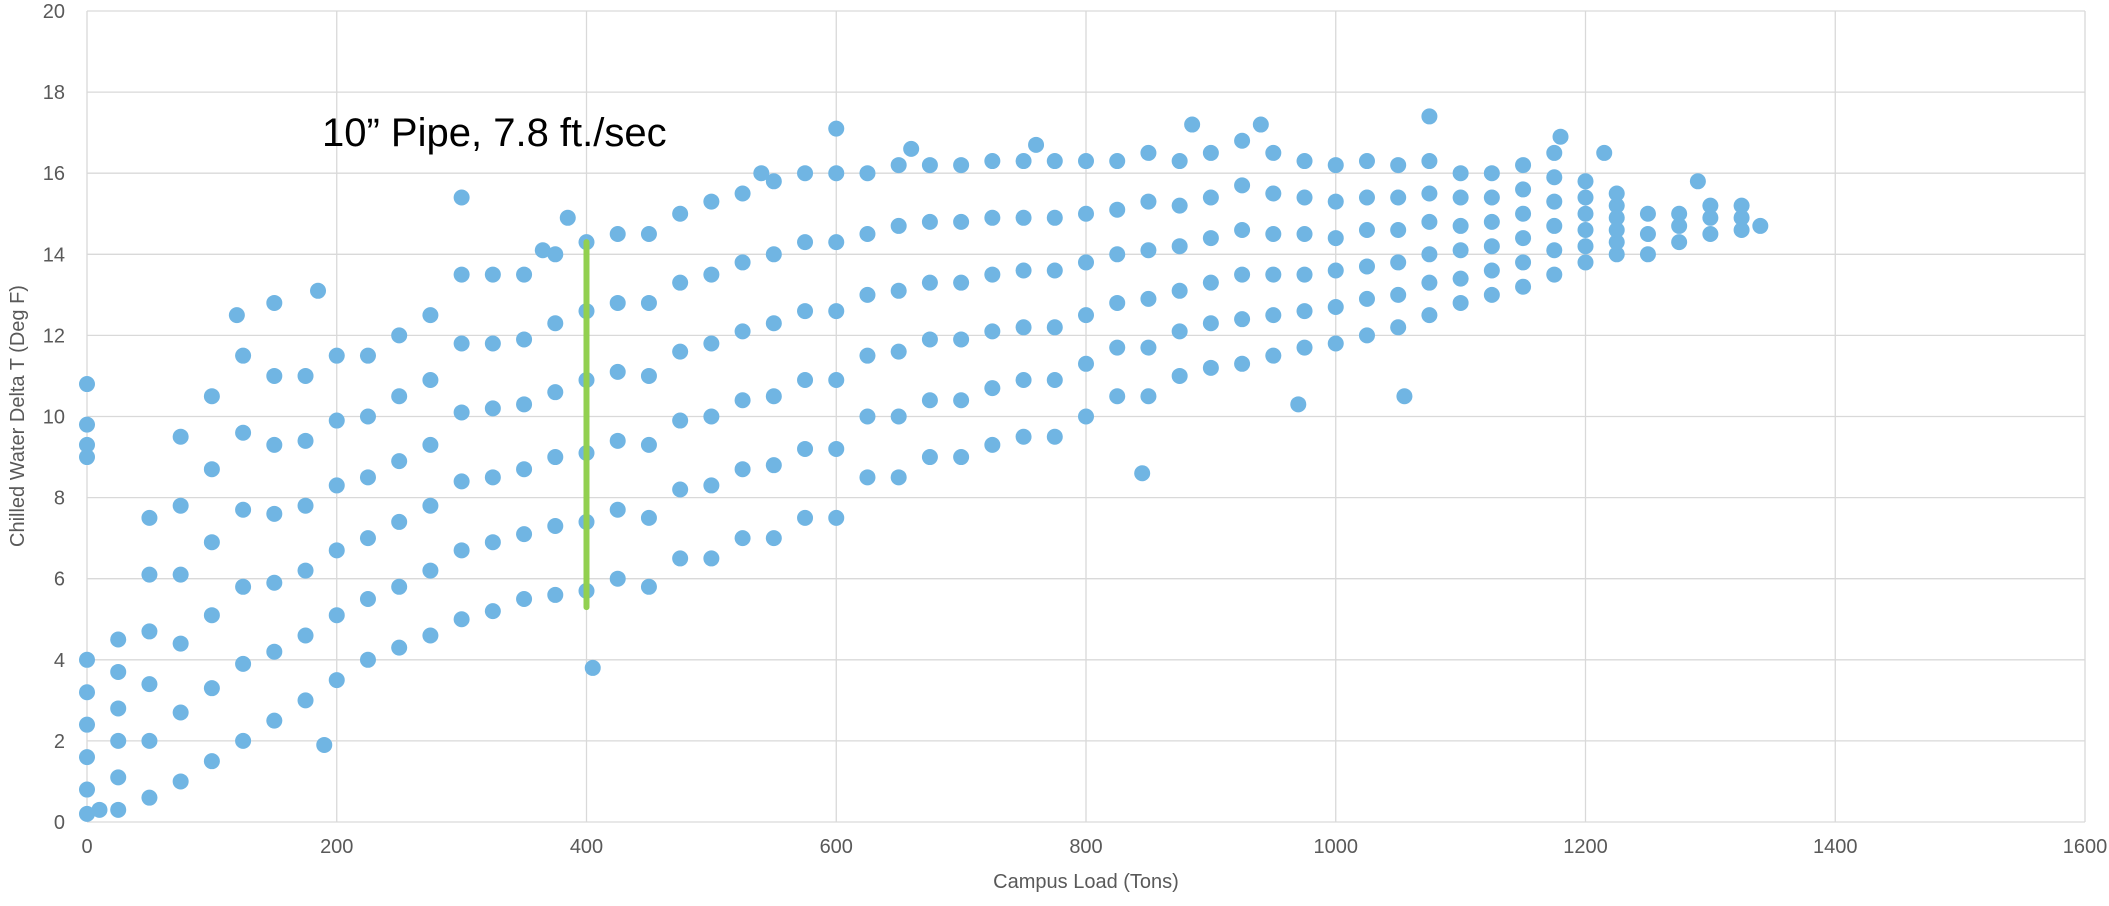 This screenshot has height=906, width=2109. I want to click on y-tick-label: 20, so click(54, 12).